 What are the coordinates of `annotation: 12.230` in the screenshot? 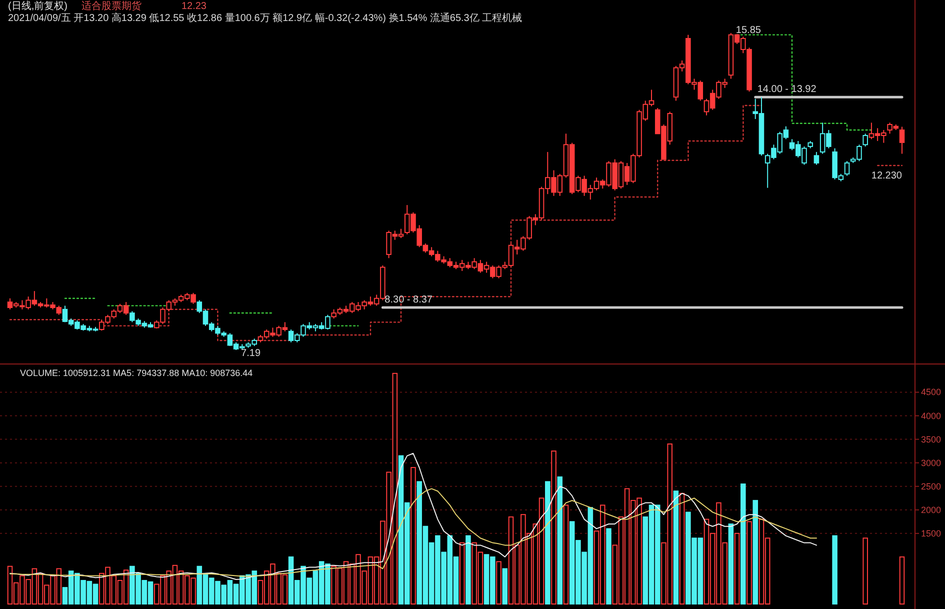 It's located at (886, 176).